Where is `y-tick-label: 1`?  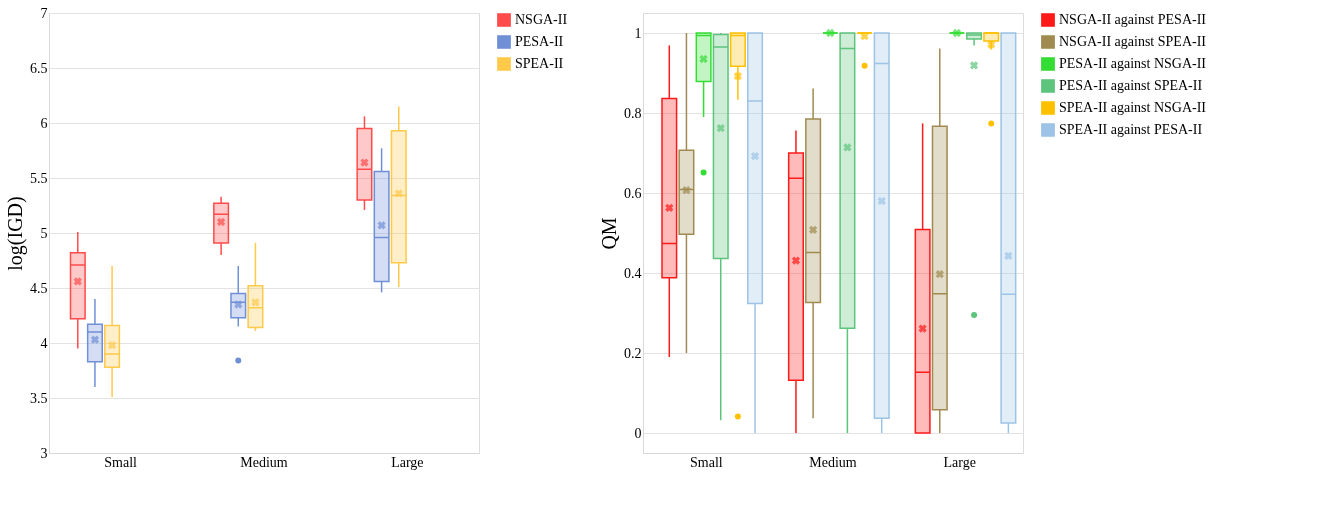
y-tick-label: 1 is located at coordinates (638, 33).